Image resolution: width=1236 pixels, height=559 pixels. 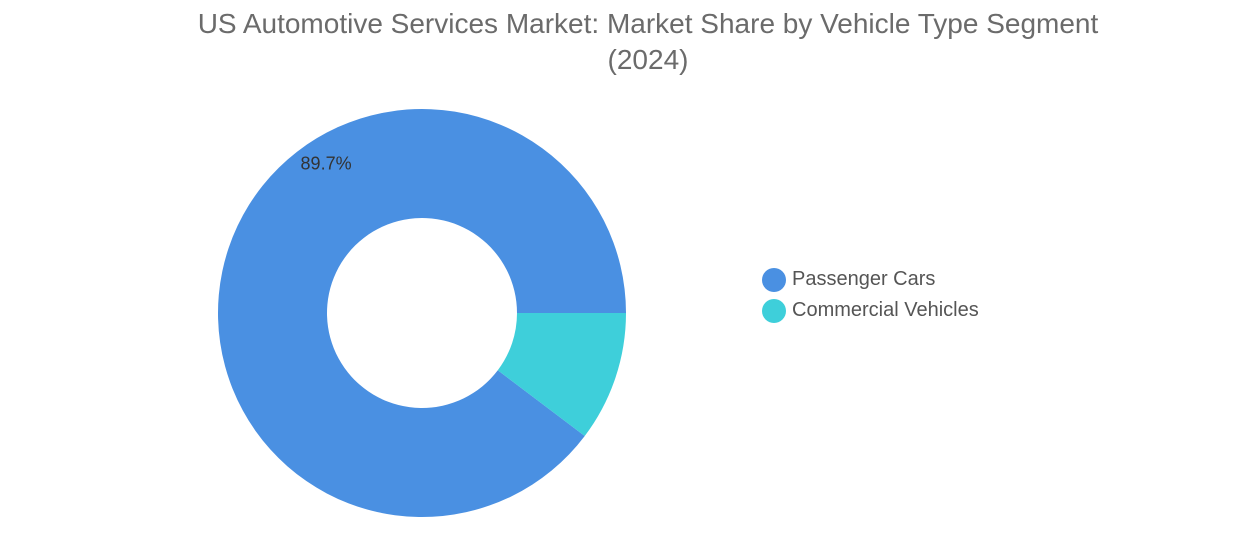 I want to click on chart-title-year: (2024), so click(x=648, y=59).